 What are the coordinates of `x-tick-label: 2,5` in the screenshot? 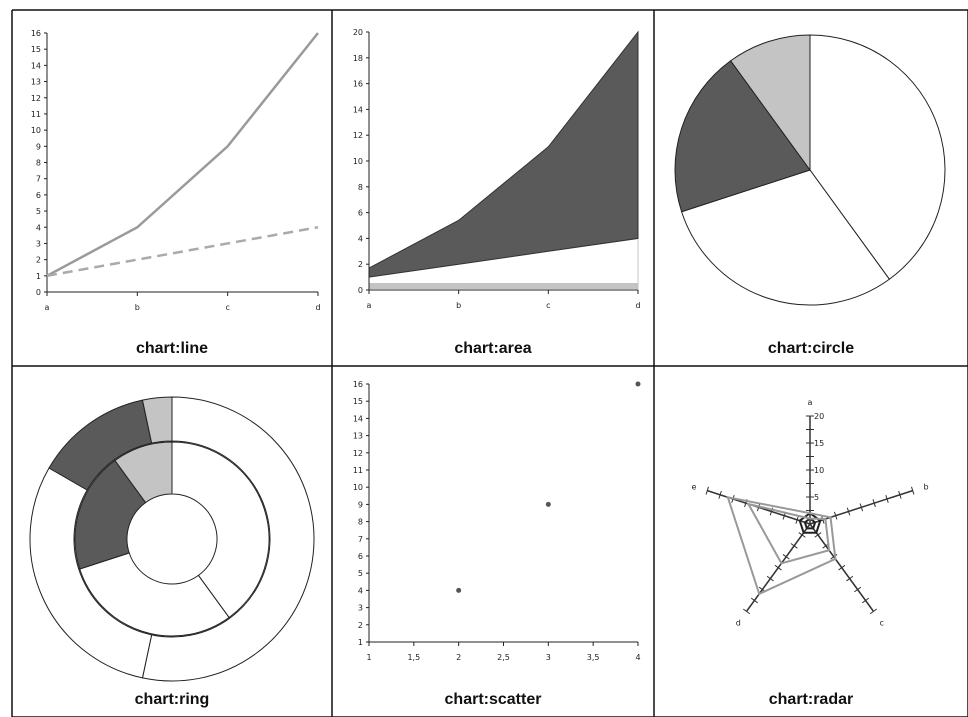 It's located at (503, 657).